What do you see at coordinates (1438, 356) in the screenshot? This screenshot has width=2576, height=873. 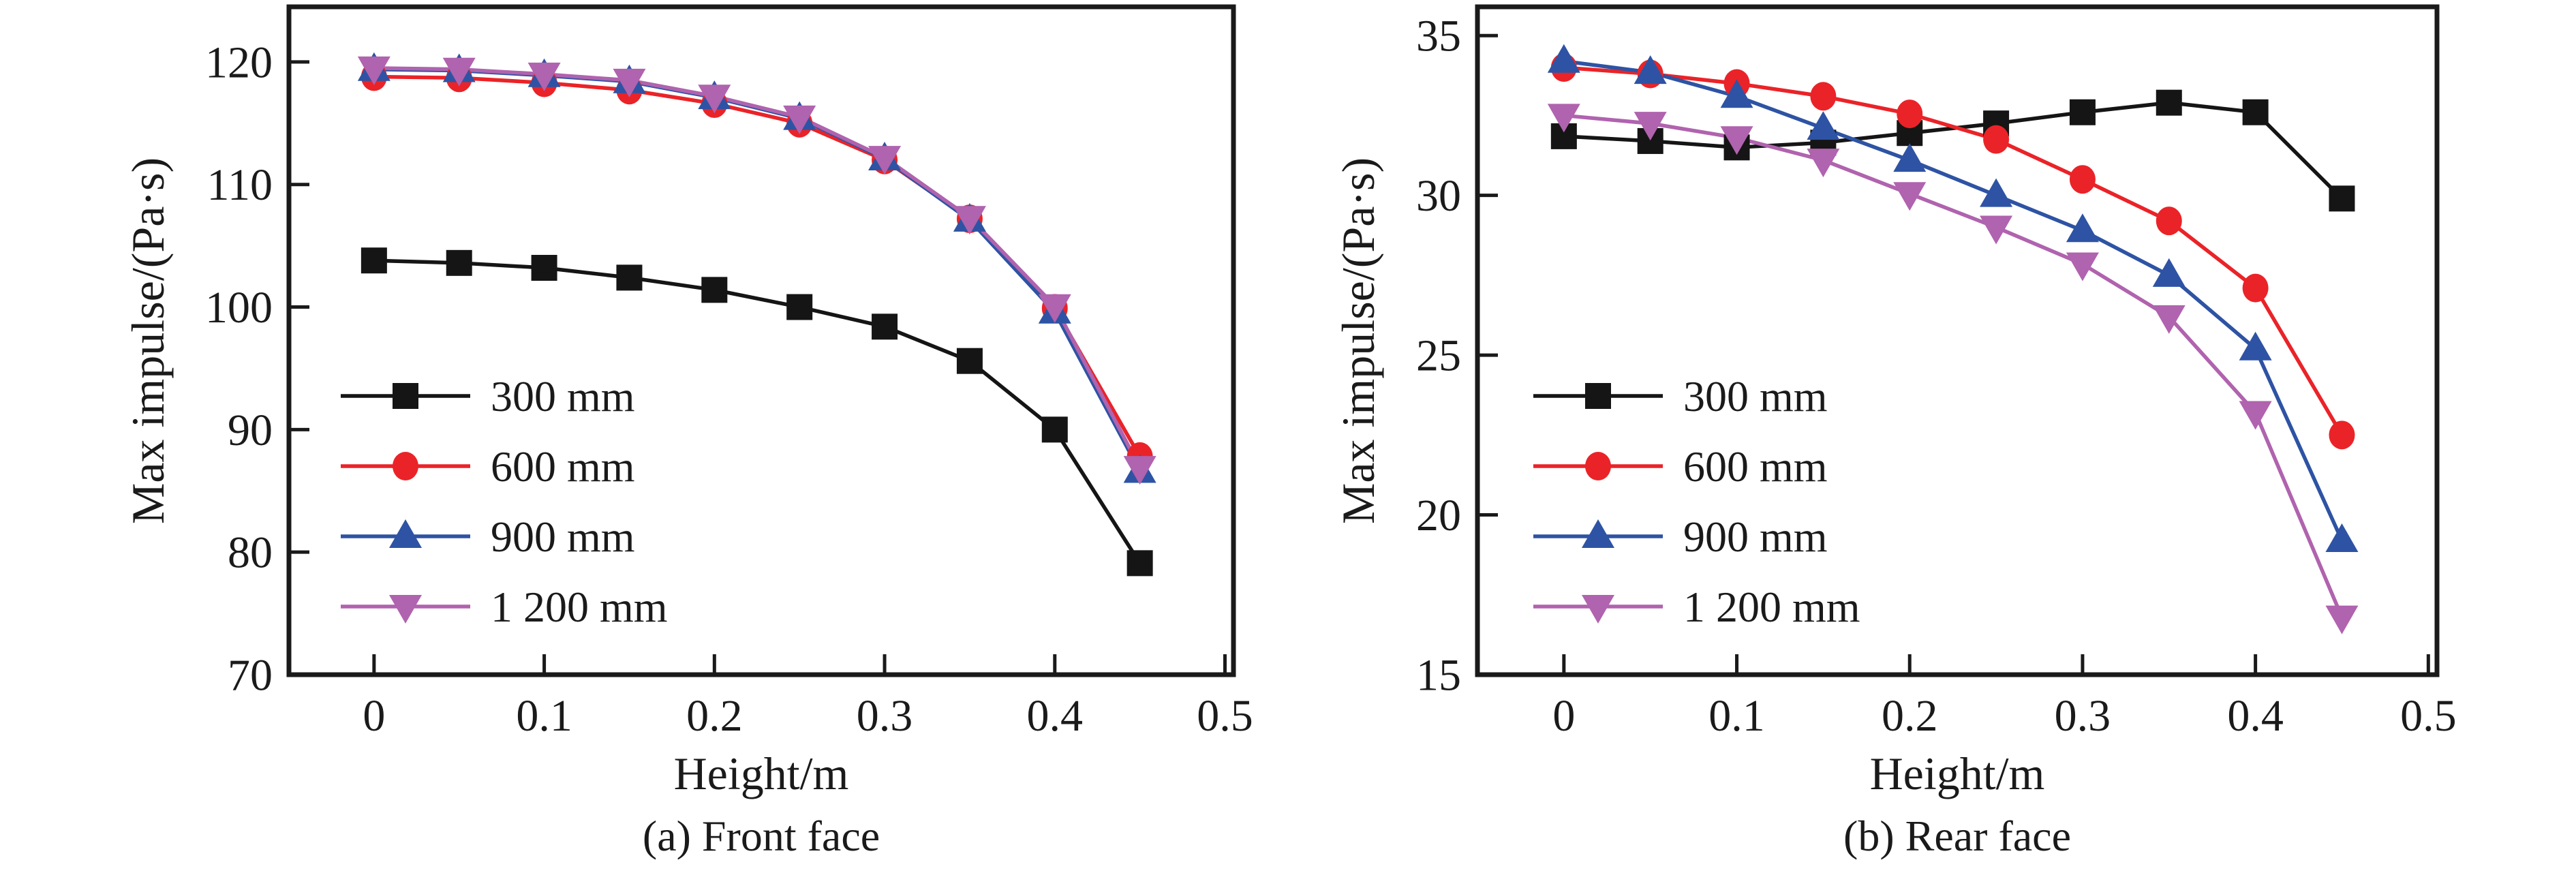 I see `y-axis-tick-label: 25` at bounding box center [1438, 356].